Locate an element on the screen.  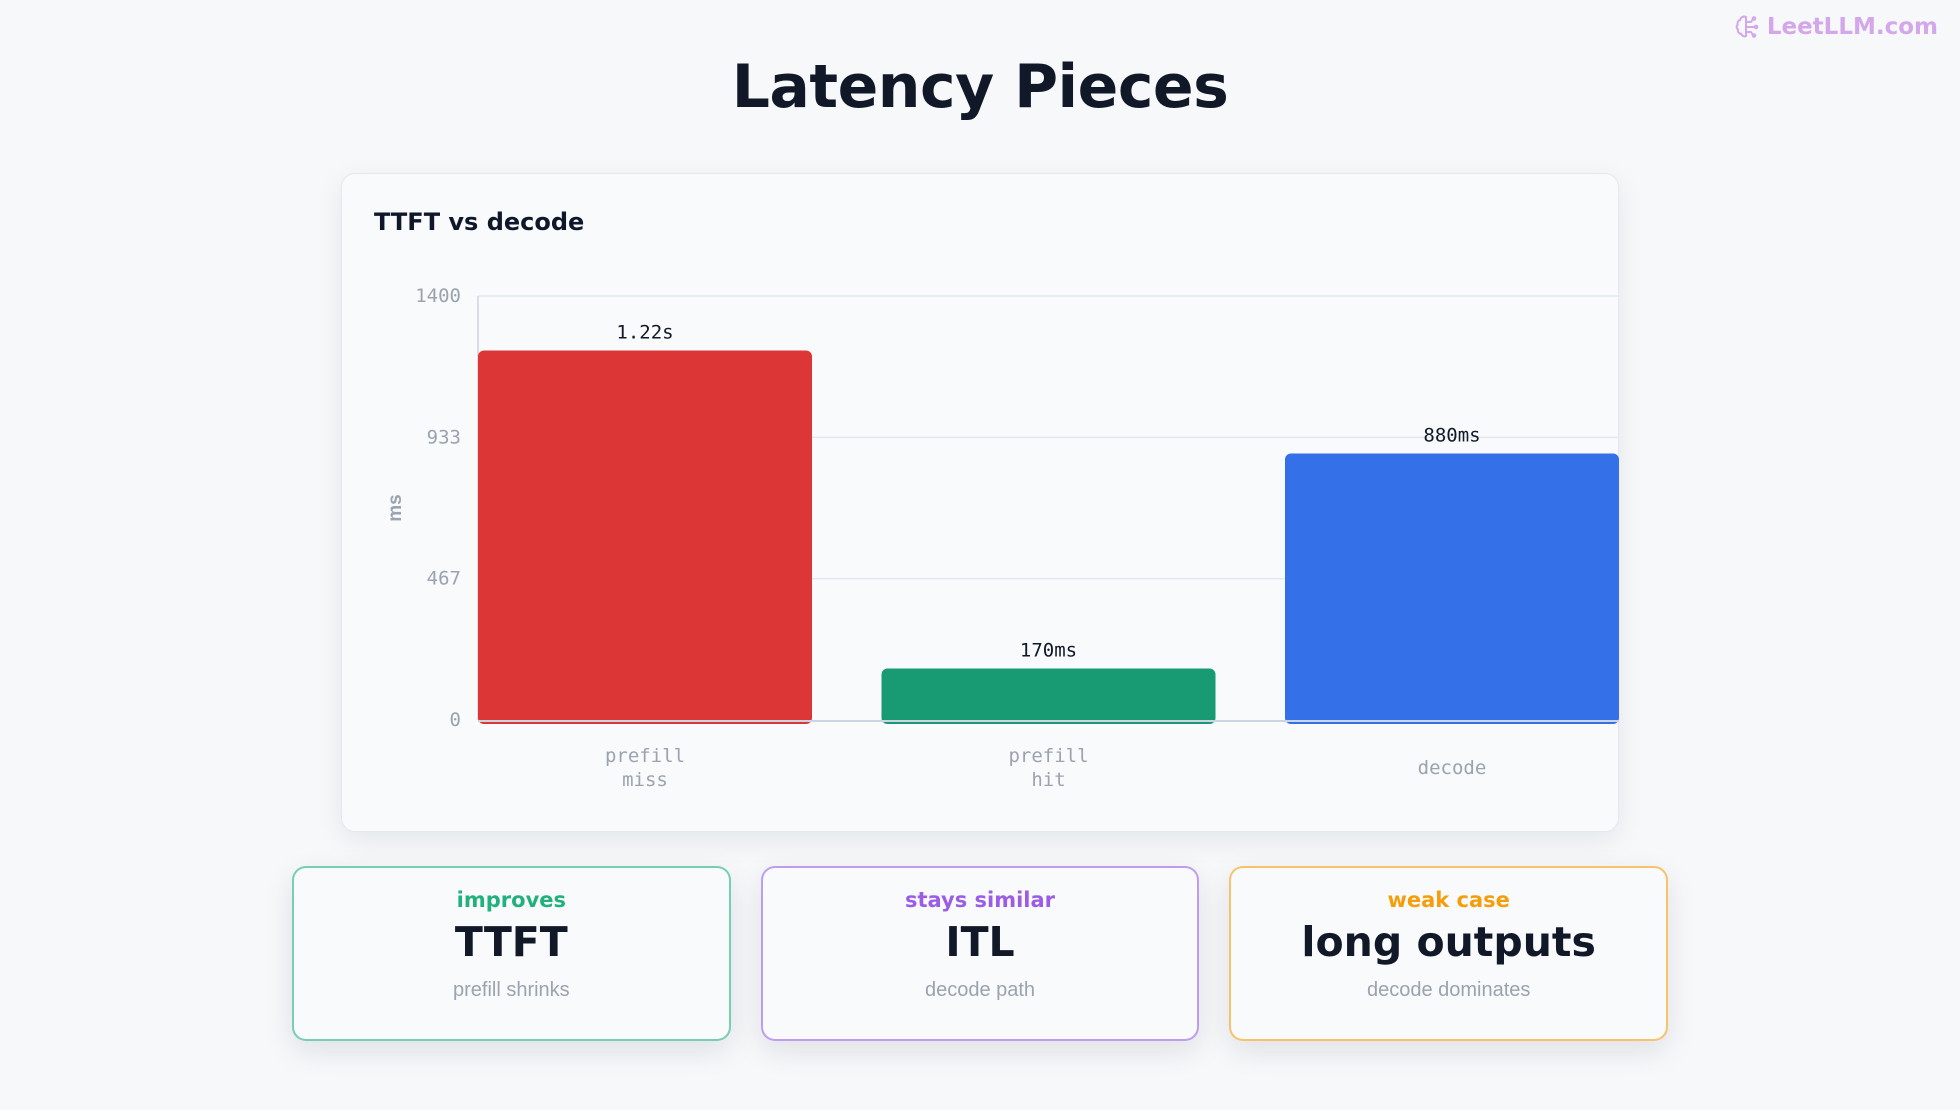
y-tick-label: 0 is located at coordinates (455, 720).